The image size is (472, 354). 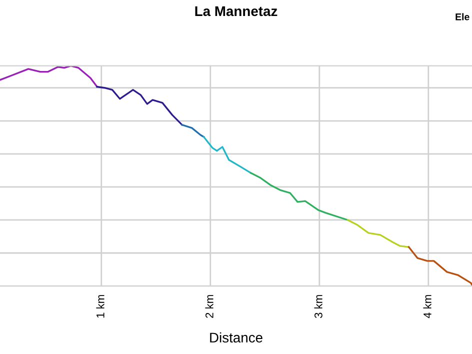 I want to click on x-axis-title: Distance, so click(x=236, y=337).